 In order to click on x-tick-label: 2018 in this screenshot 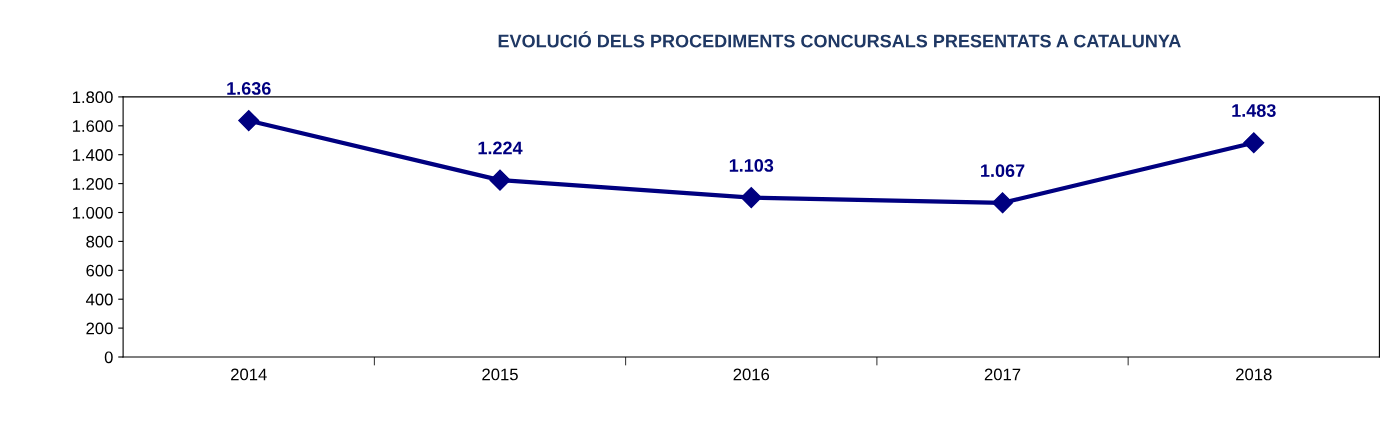, I will do `click(1254, 374)`.